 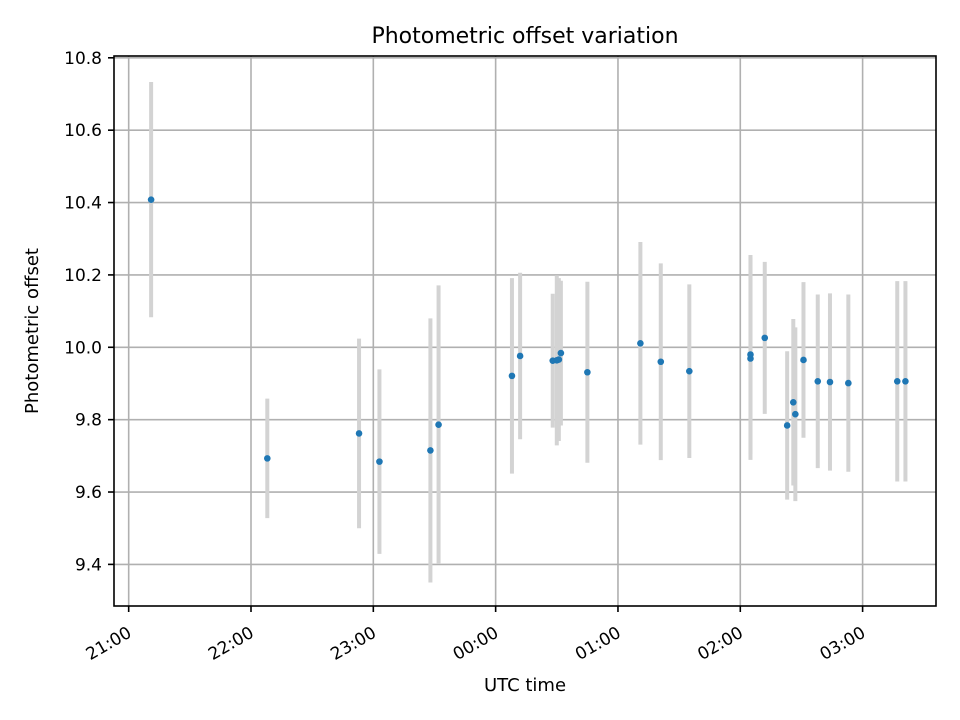 What do you see at coordinates (32, 331) in the screenshot?
I see `y-axis-label: Photometric offset` at bounding box center [32, 331].